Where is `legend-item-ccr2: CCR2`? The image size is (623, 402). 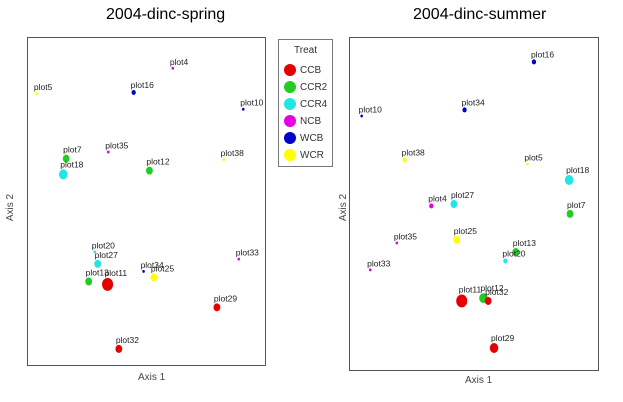 legend-item-ccr2: CCR2 is located at coordinates (305, 87).